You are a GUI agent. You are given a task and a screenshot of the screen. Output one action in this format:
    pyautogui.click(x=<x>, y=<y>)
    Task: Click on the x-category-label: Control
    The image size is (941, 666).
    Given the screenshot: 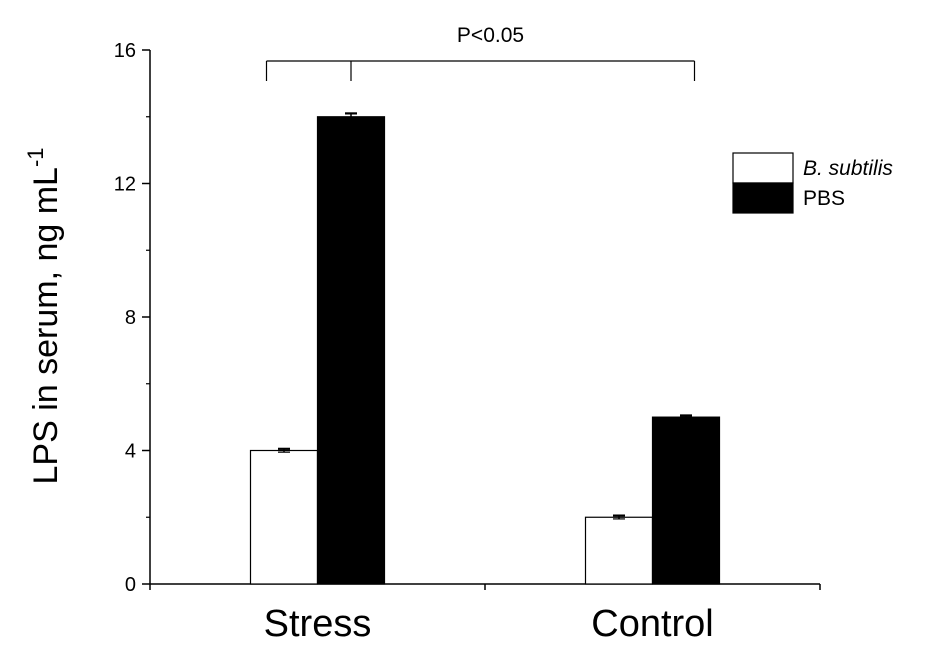 What is the action you would take?
    pyautogui.click(x=652, y=624)
    